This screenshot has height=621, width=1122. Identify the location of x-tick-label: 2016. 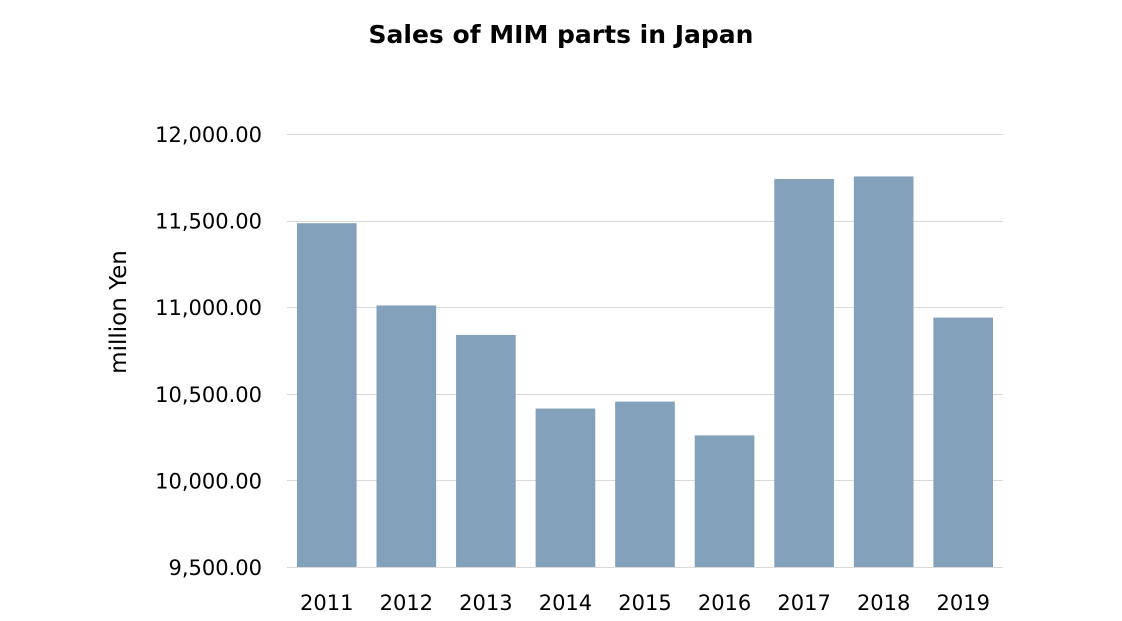
(724, 603).